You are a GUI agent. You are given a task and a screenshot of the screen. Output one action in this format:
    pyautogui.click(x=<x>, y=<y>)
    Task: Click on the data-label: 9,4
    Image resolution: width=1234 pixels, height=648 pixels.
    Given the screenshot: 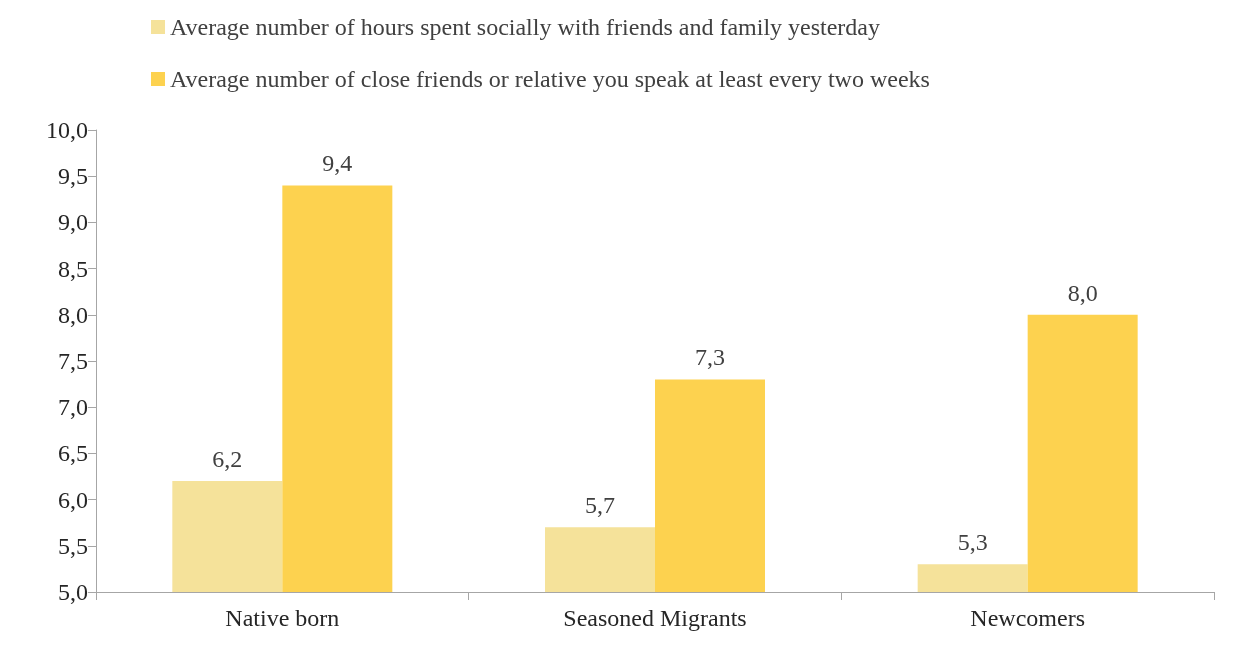 What is the action you would take?
    pyautogui.click(x=337, y=163)
    